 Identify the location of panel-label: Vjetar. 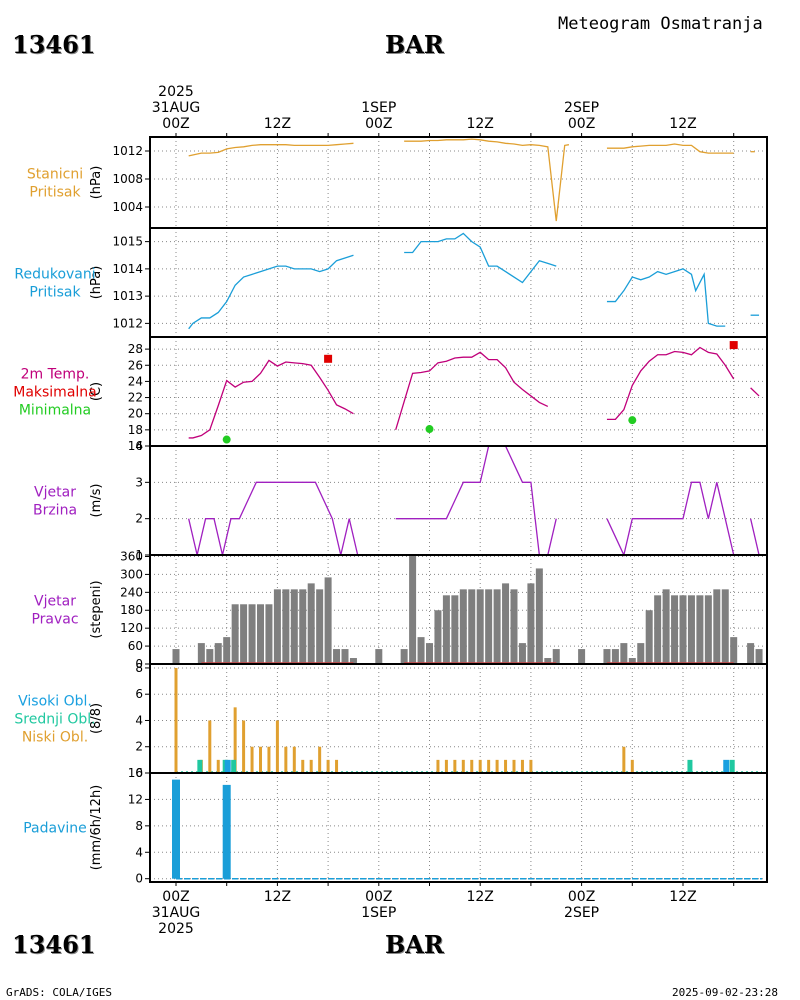
(55, 602).